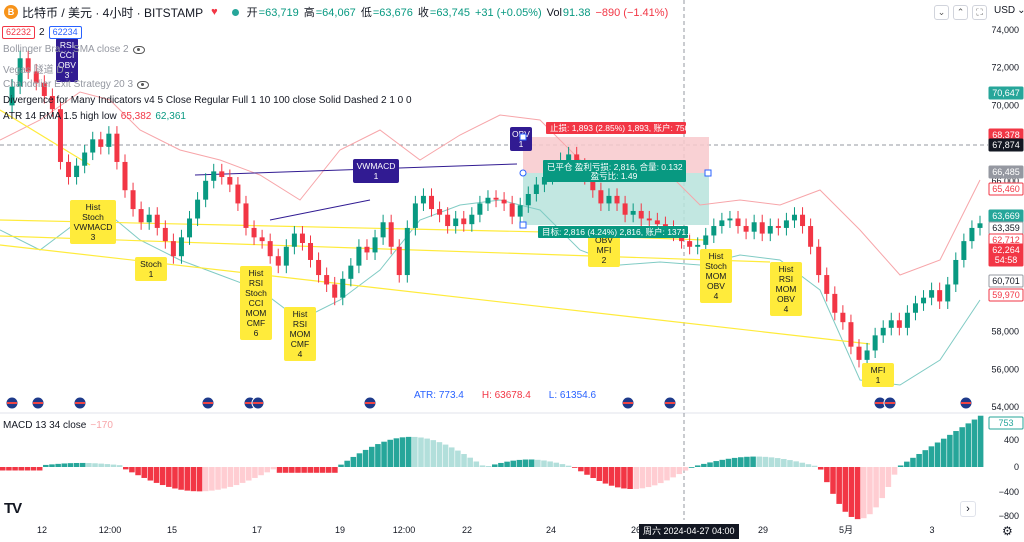  What do you see at coordinates (113, 12) in the screenshot?
I see `symbol-title: 比特币 / 美元 · 4小时 · BITSTAMP` at bounding box center [113, 12].